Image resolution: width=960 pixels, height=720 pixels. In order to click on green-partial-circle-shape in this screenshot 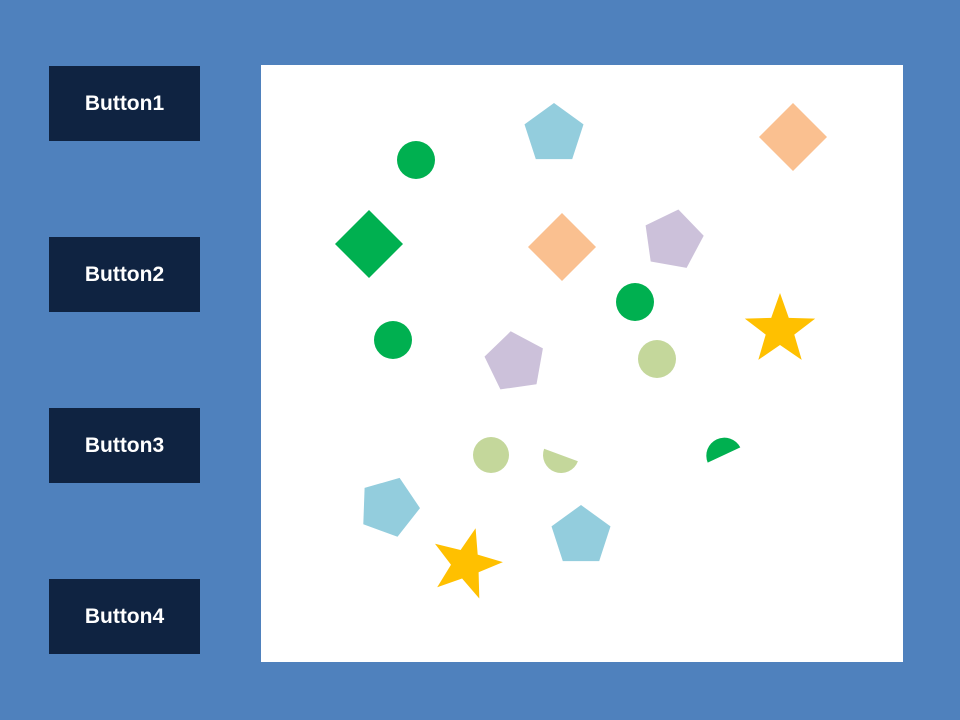, I will do `click(723, 450)`.